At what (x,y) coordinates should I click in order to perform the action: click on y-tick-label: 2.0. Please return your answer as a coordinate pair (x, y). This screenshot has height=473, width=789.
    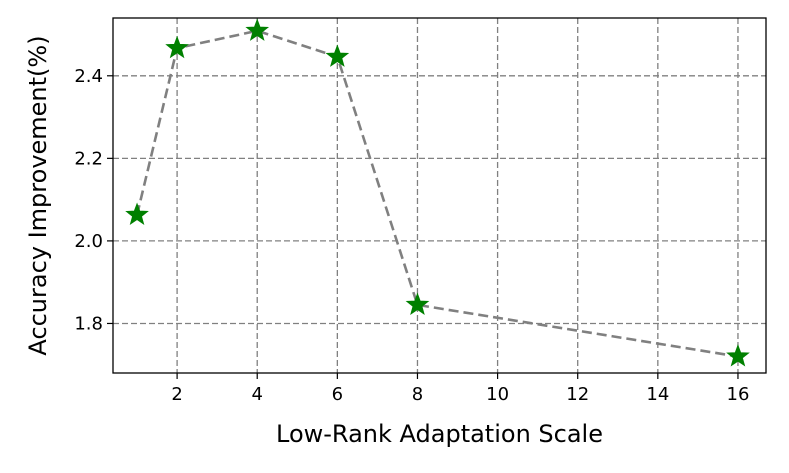
    Looking at the image, I should click on (88, 241).